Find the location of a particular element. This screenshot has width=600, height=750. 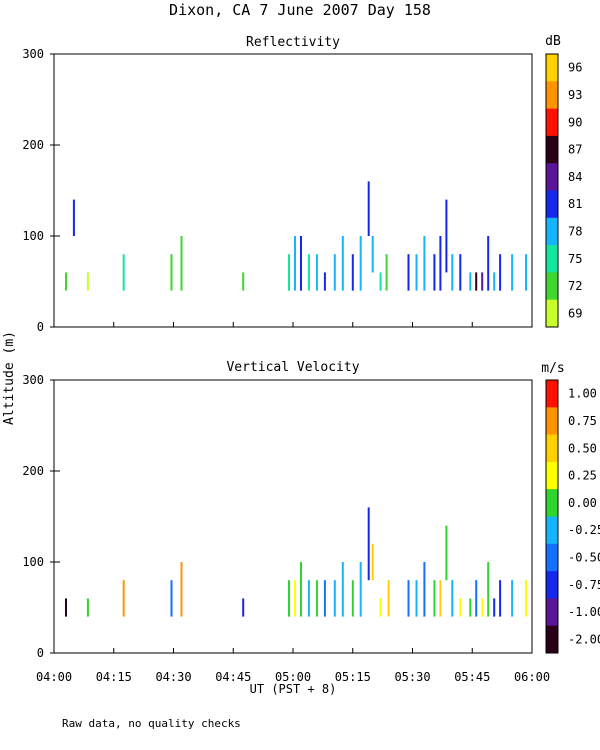

colorbar-frame is located at coordinates (552, 516).